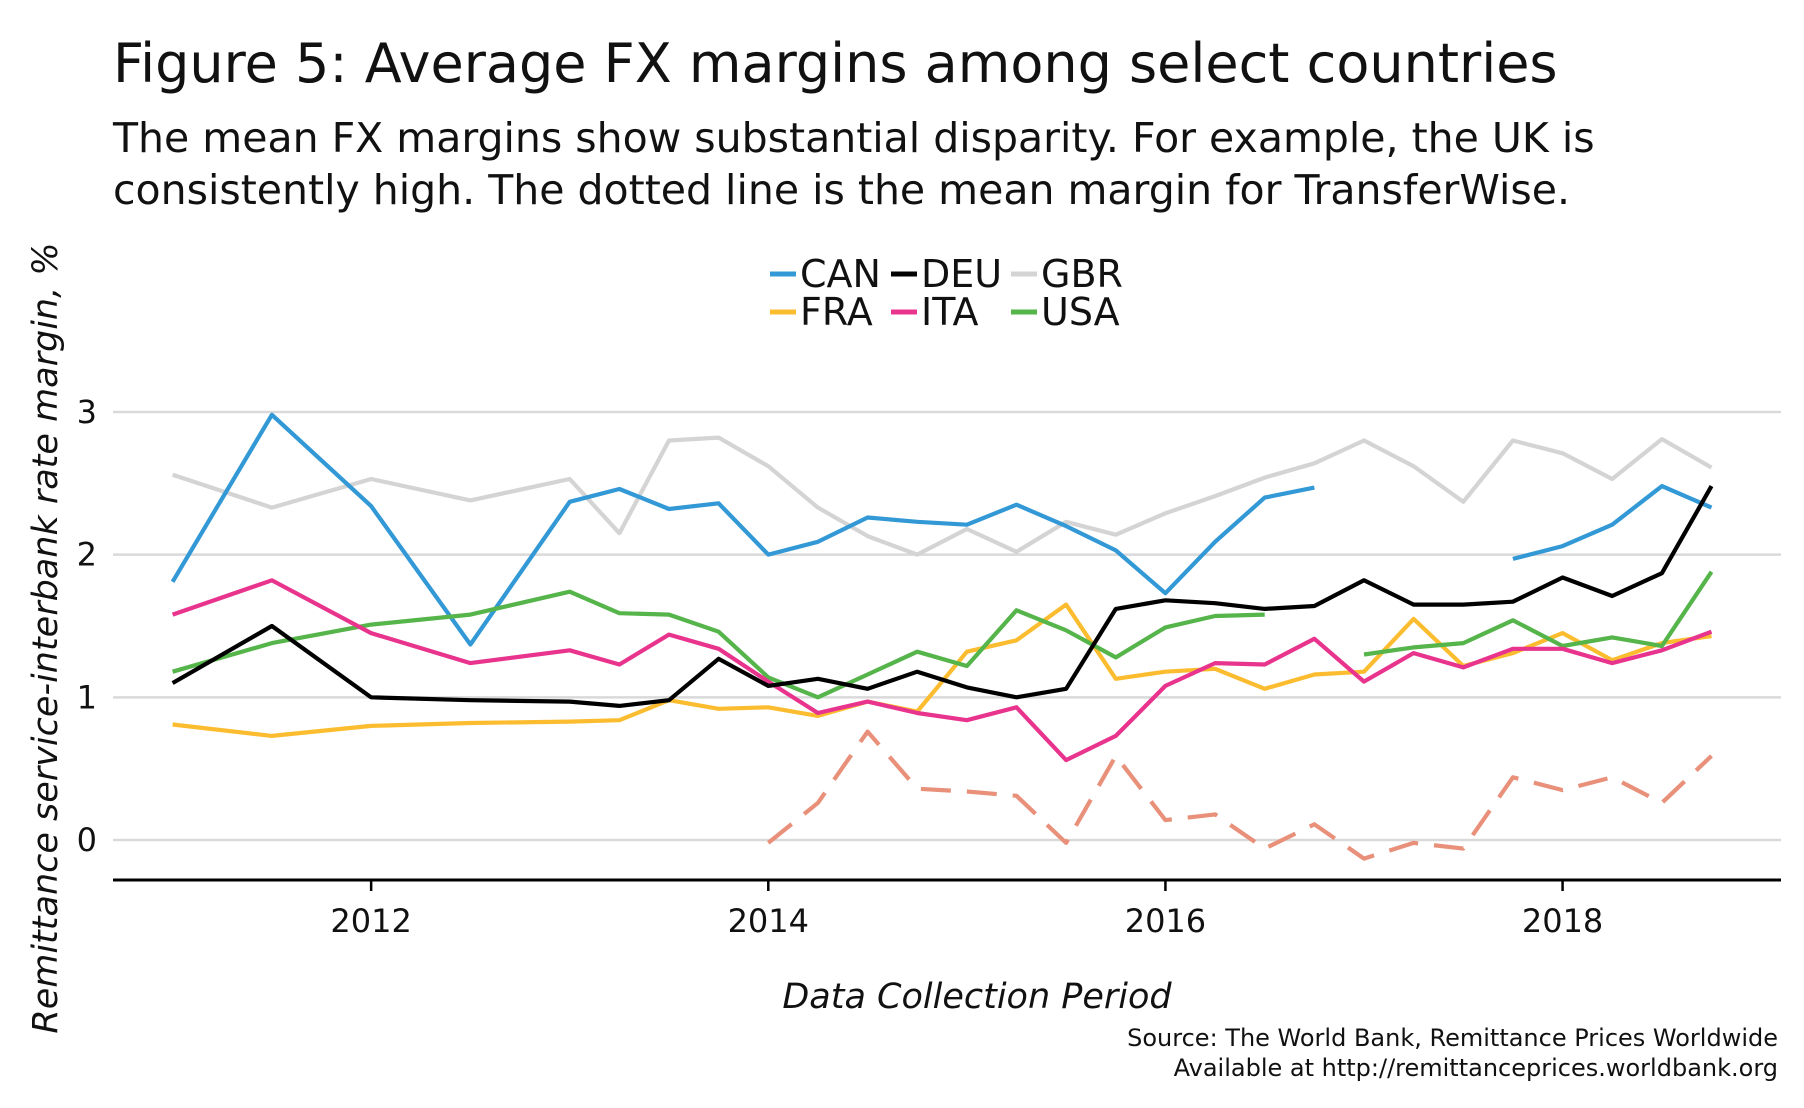 This screenshot has height=1108, width=1804. Describe the element at coordinates (87, 555) in the screenshot. I see `y-tick-label: 2` at that location.